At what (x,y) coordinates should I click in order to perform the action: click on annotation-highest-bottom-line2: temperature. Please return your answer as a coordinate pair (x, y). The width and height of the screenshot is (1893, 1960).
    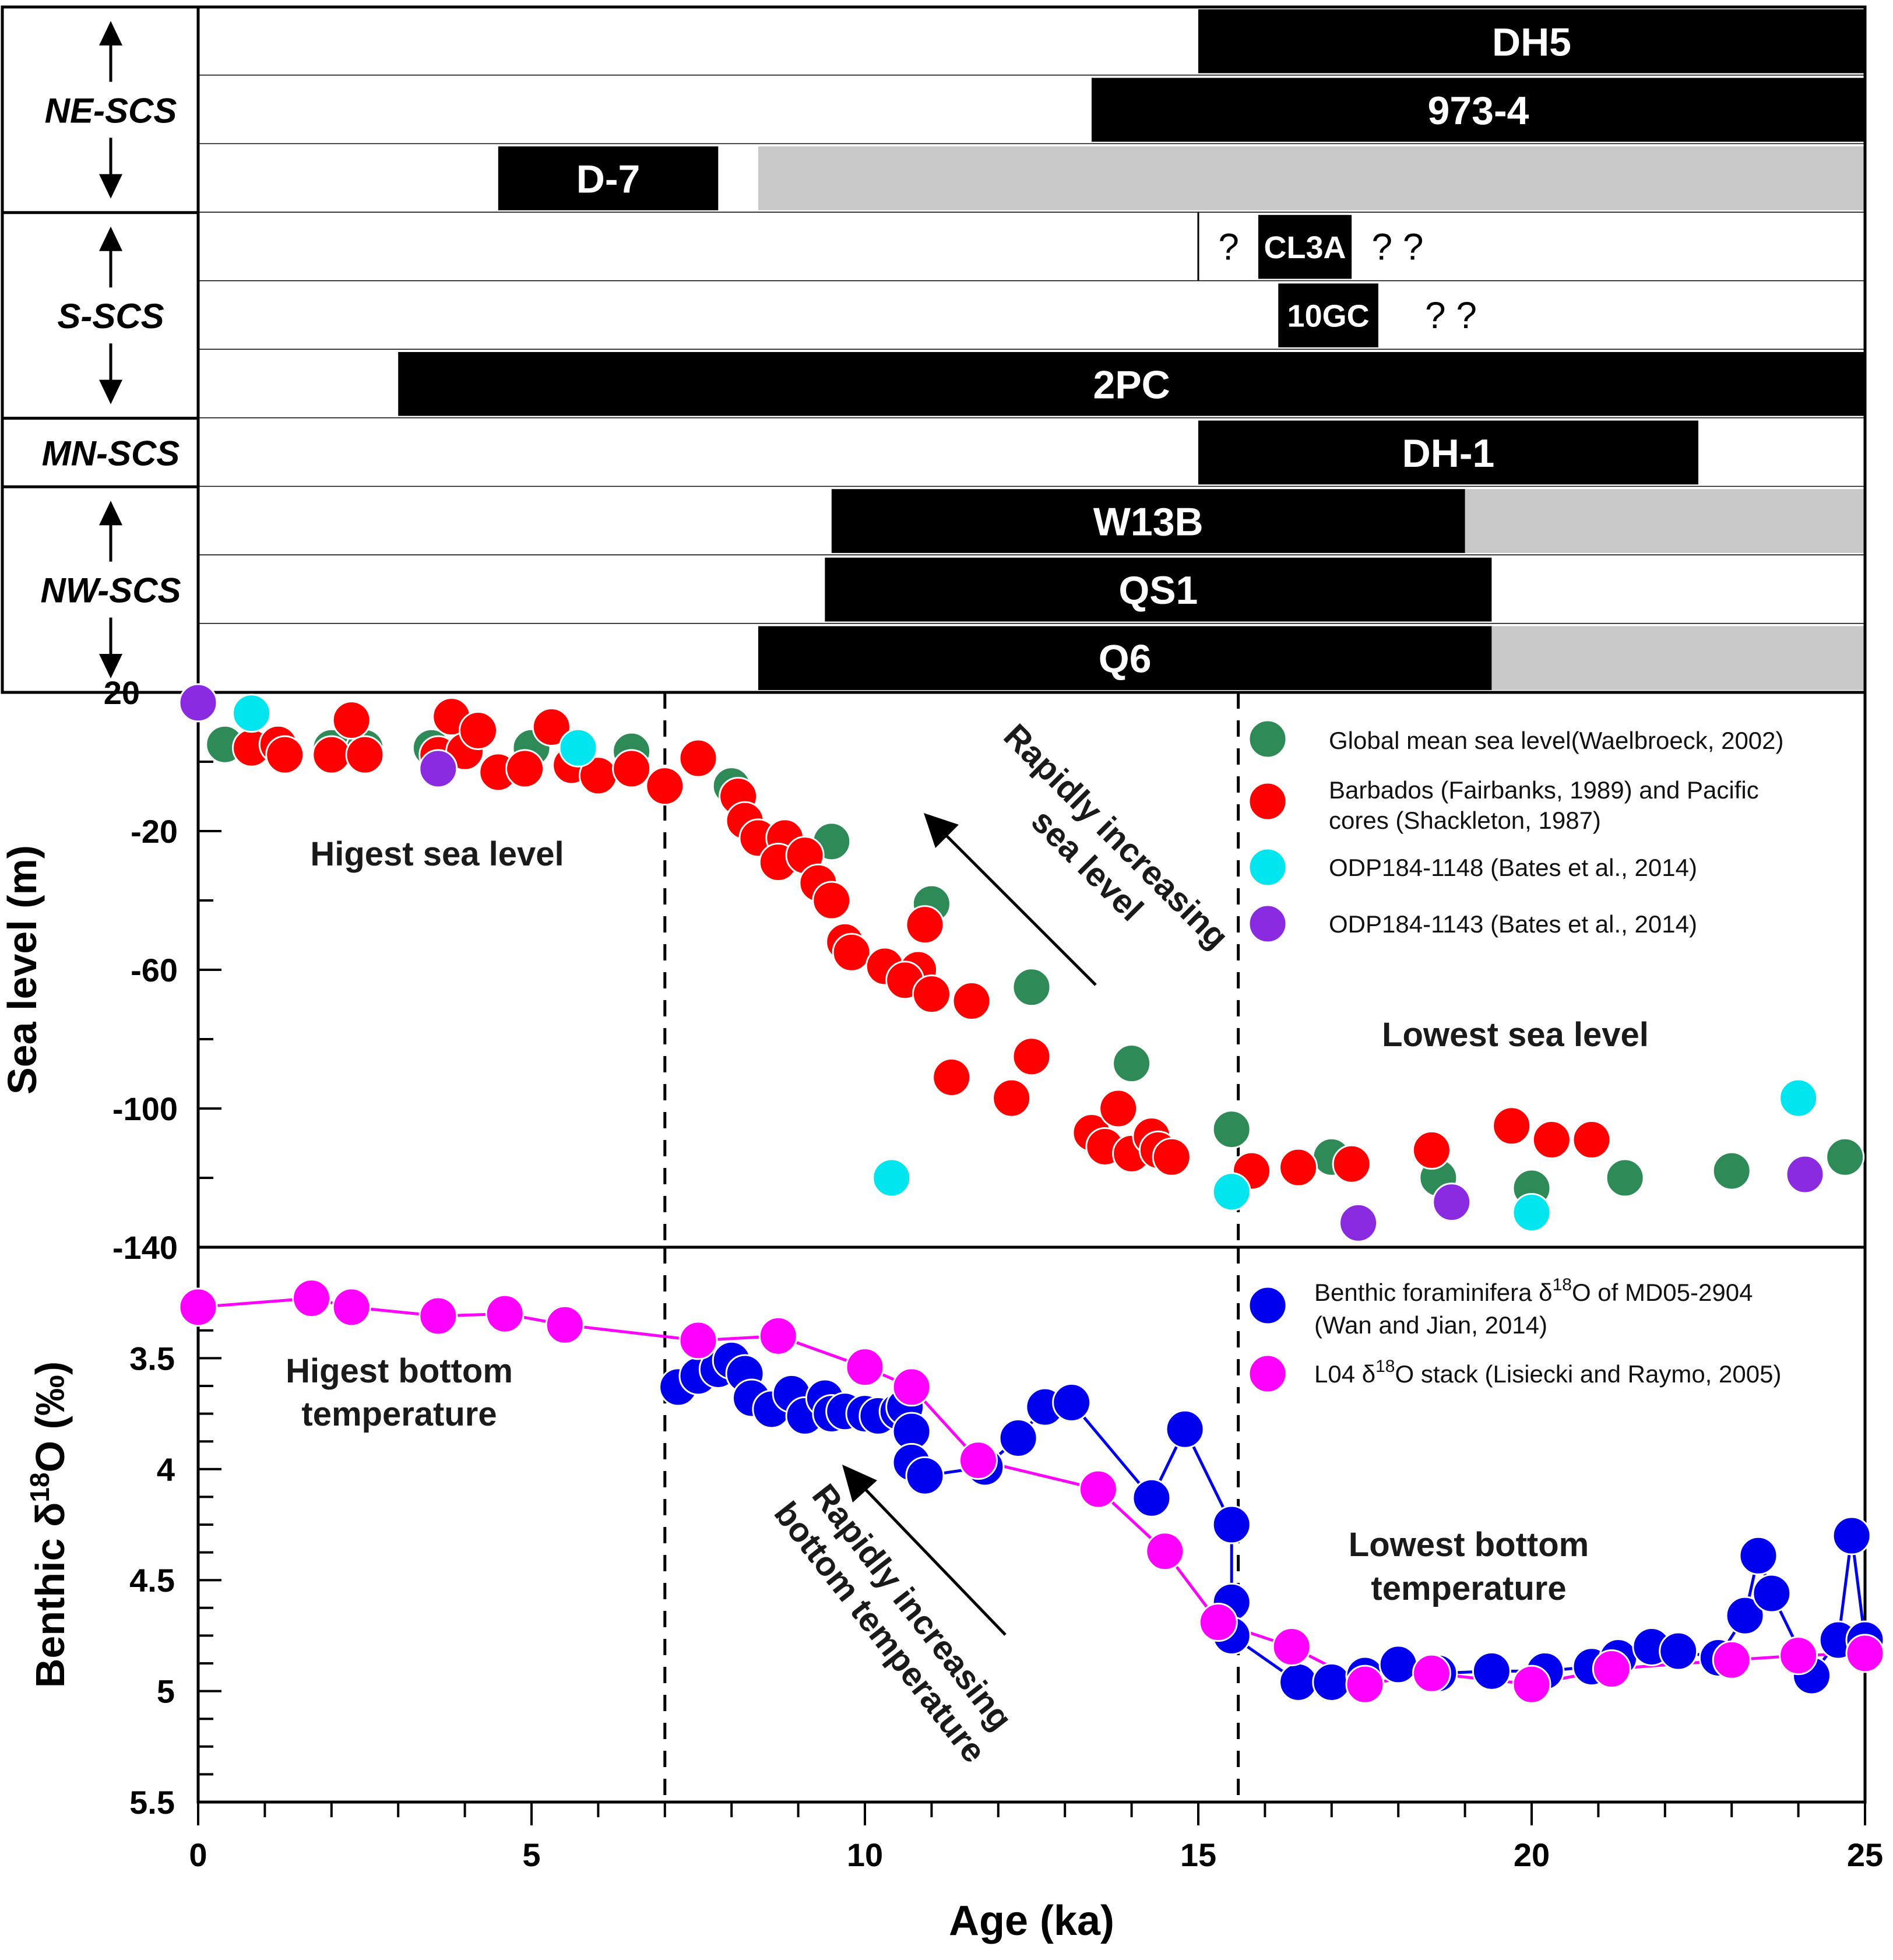
    Looking at the image, I should click on (399, 1414).